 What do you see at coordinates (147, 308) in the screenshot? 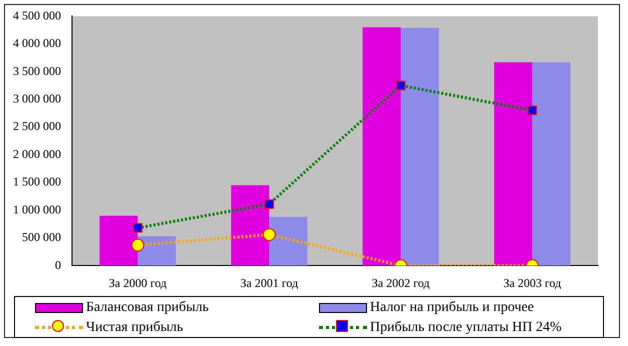
I see `legend-label: Балансовая прибыль` at bounding box center [147, 308].